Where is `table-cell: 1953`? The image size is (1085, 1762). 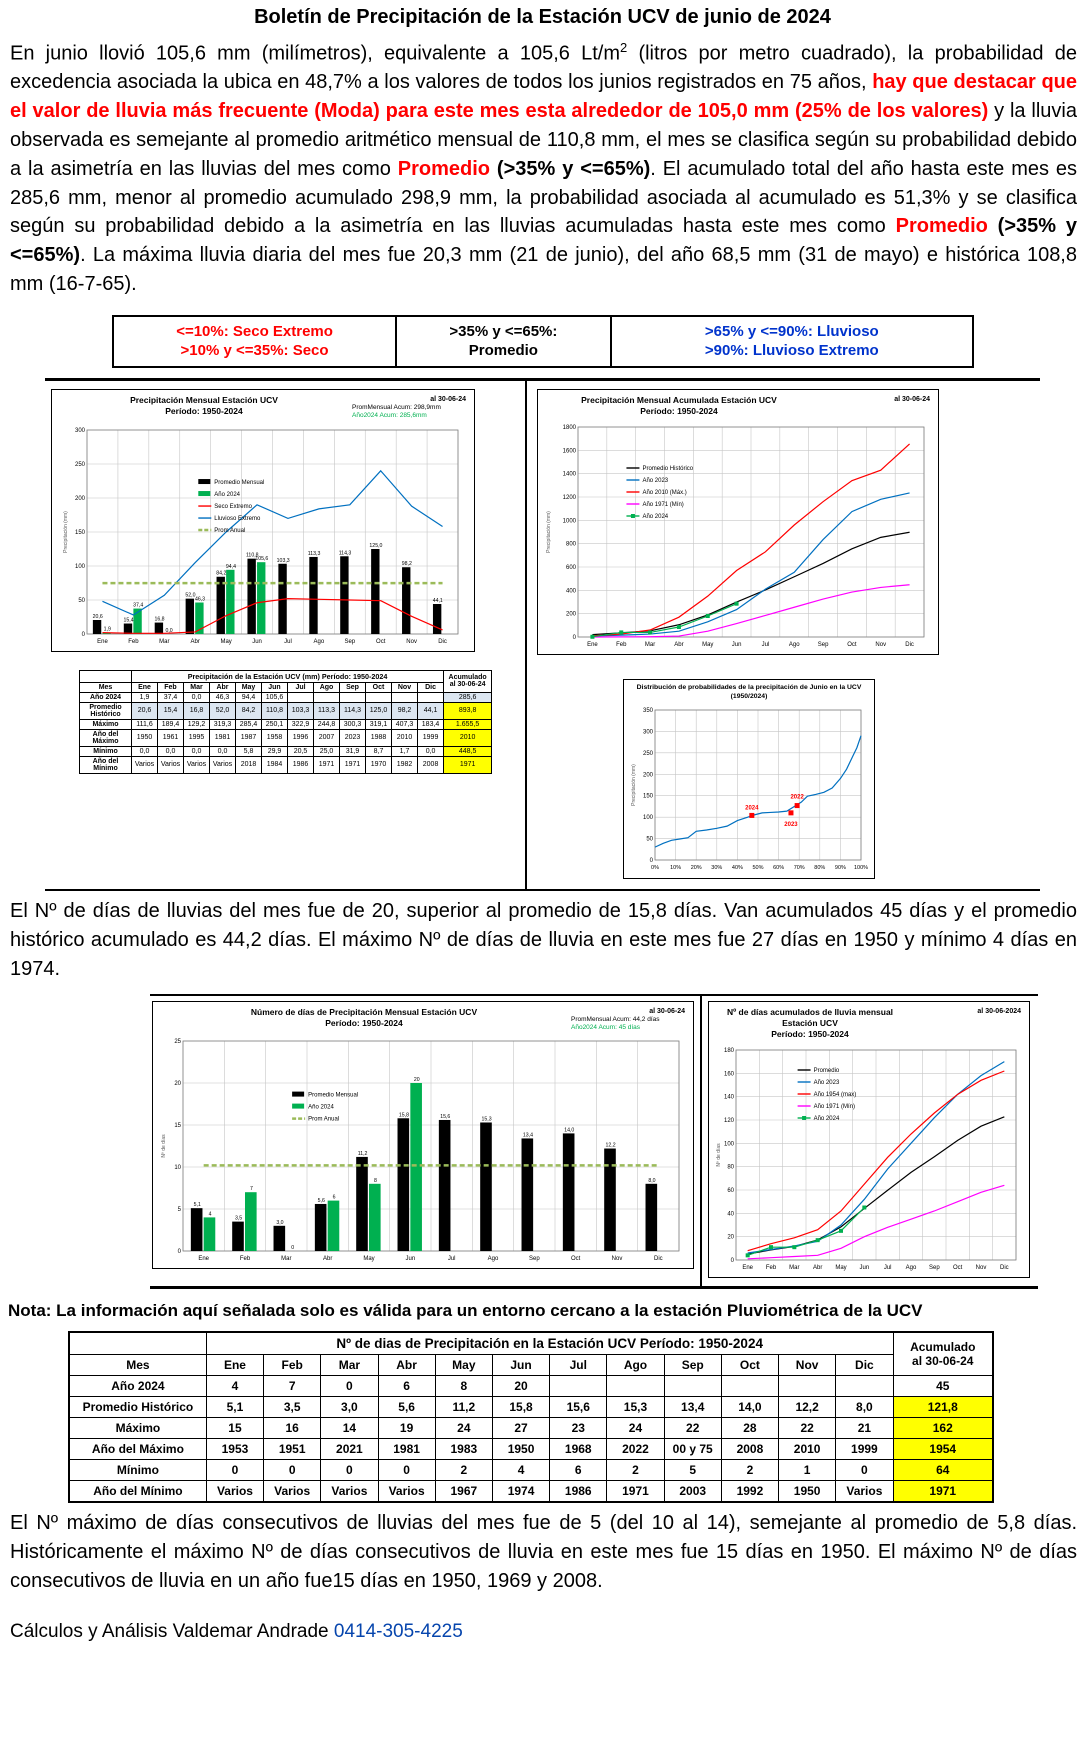
table-cell: 1953 is located at coordinates (235, 1448).